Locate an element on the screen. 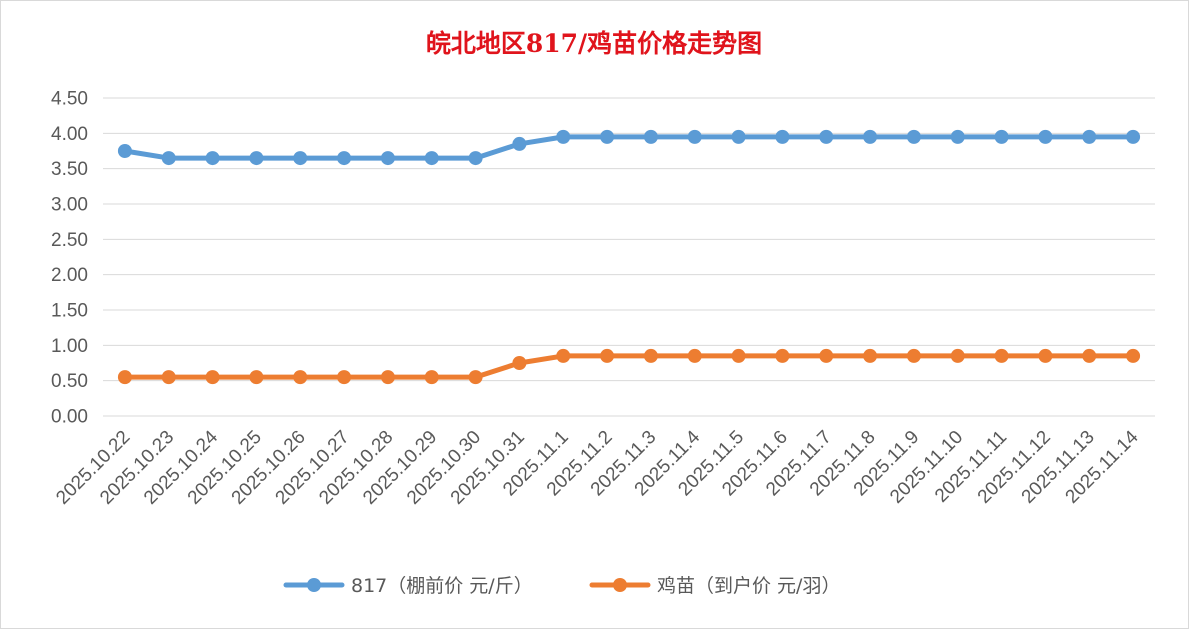 The image size is (1189, 629). y-axis-tick-labels: 0.00 0.50 1.00 1.50 2.00 2.50 3.00 3.50 4.00 4.50 is located at coordinates (69, 258).